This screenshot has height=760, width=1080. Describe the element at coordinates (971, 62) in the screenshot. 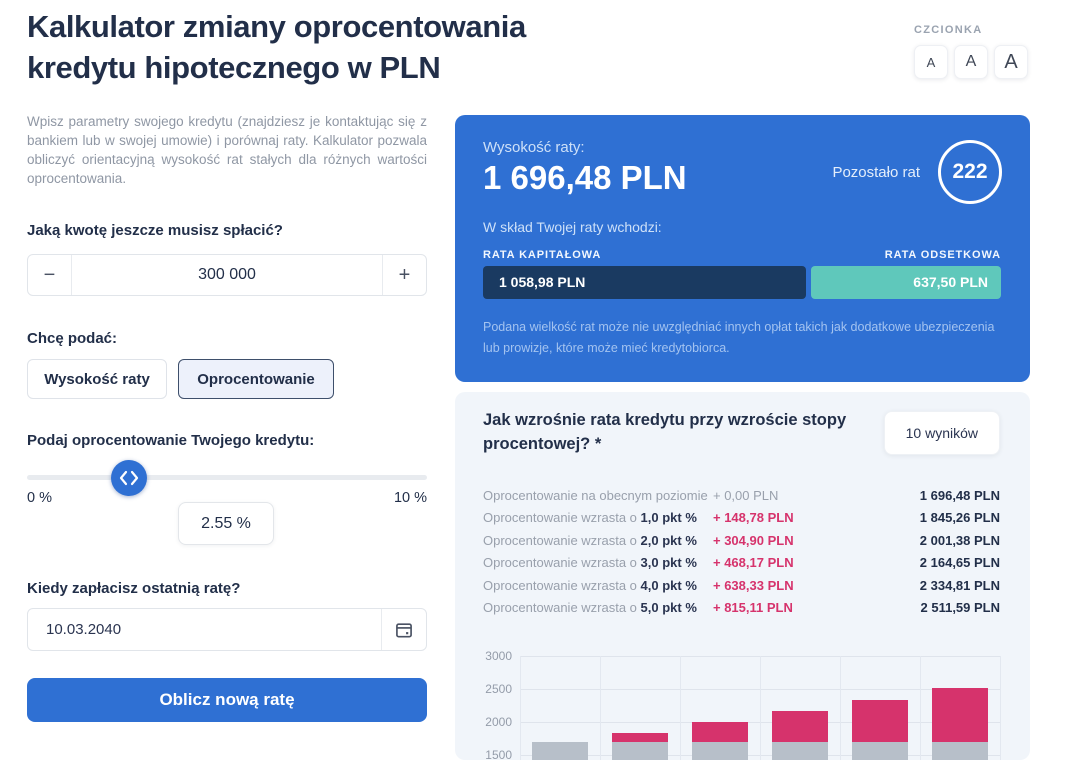

I see `font-size-medium-button: A` at that location.